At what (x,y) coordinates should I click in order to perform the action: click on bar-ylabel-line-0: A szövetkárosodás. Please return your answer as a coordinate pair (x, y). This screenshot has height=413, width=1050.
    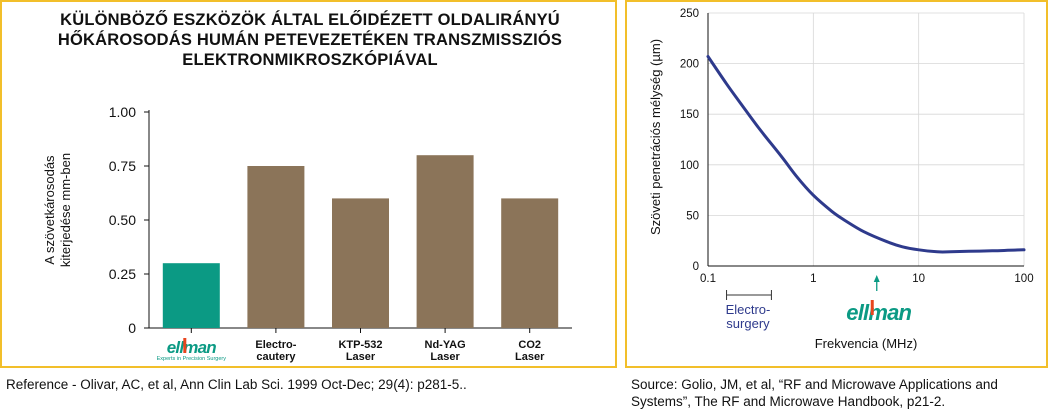
    Looking at the image, I should click on (49, 210).